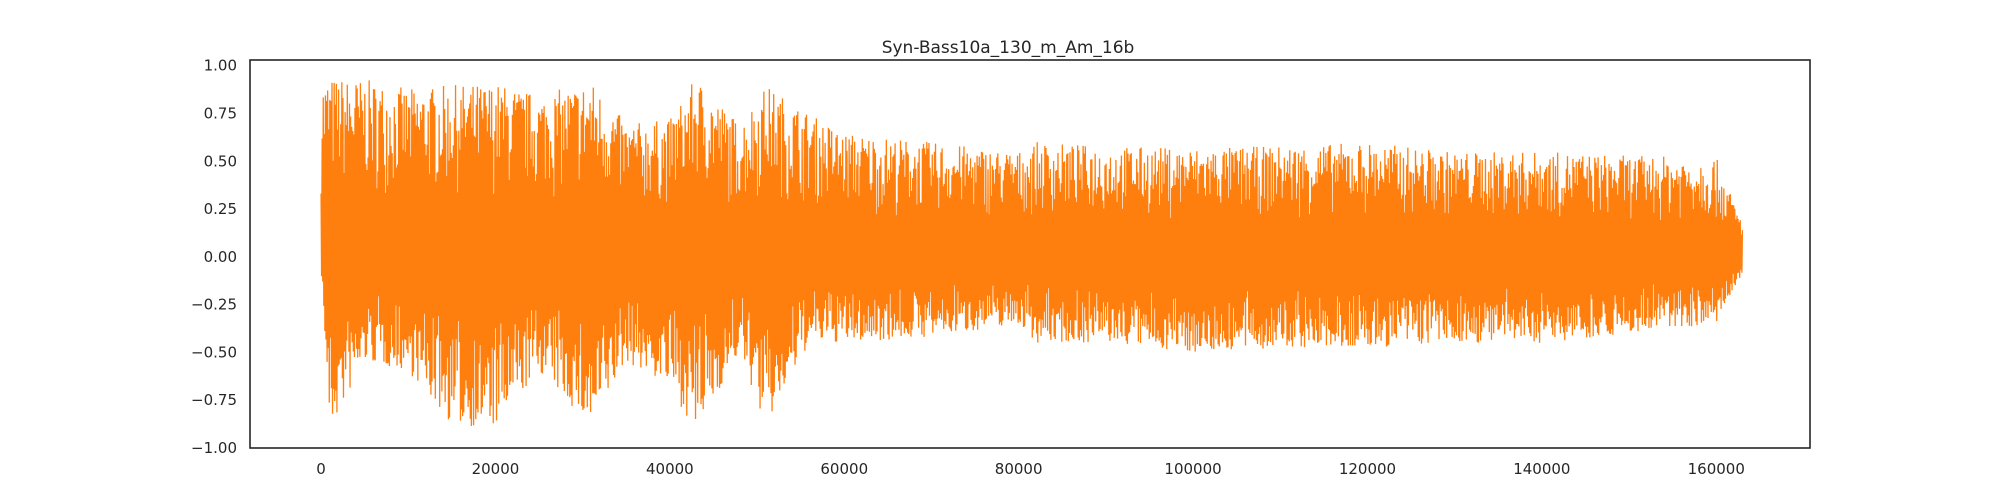  I want to click on x-tick-label: 80000, so click(1019, 469).